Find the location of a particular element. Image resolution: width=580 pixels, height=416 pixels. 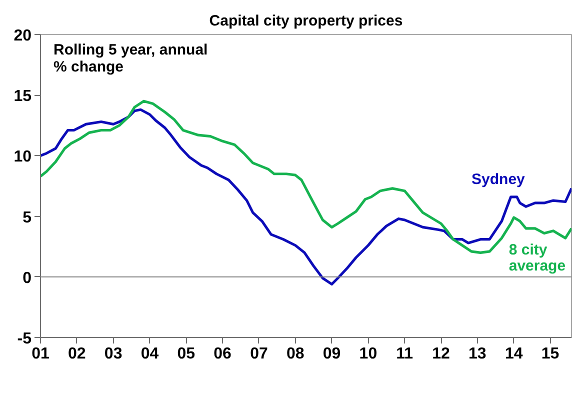

x-tick-label: 06 is located at coordinates (223, 354).